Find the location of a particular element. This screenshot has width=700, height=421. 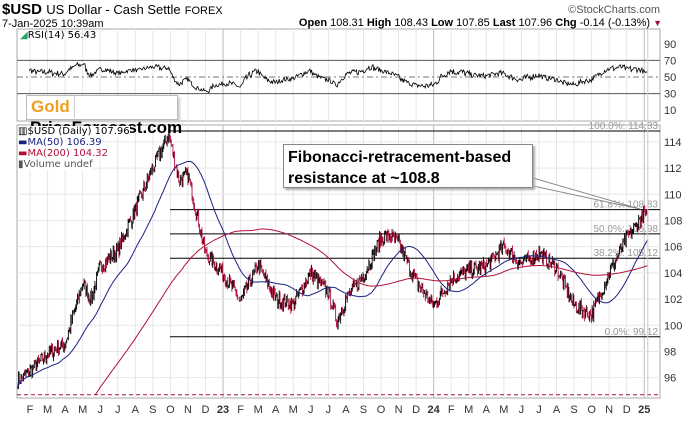

legend-ma200-text: MA(200) 104.32 is located at coordinates (67, 153).